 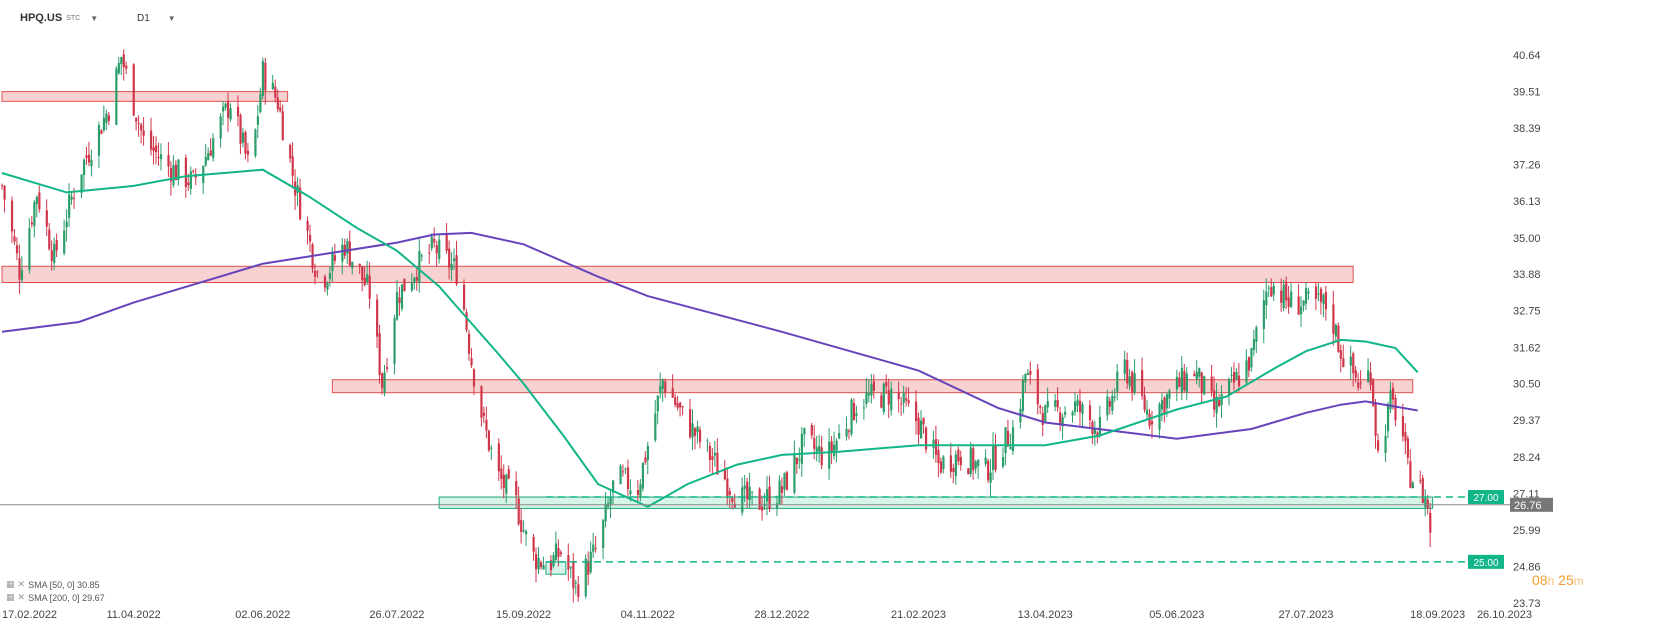 I want to click on countdown-hours: 08, so click(x=1540, y=580).